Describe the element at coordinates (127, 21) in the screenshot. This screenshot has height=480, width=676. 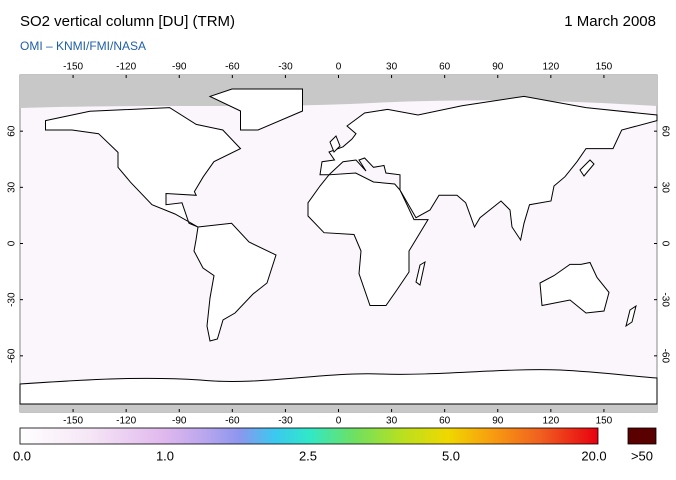
I see `title: SO2 vertical column [DU] (TRM)` at that location.